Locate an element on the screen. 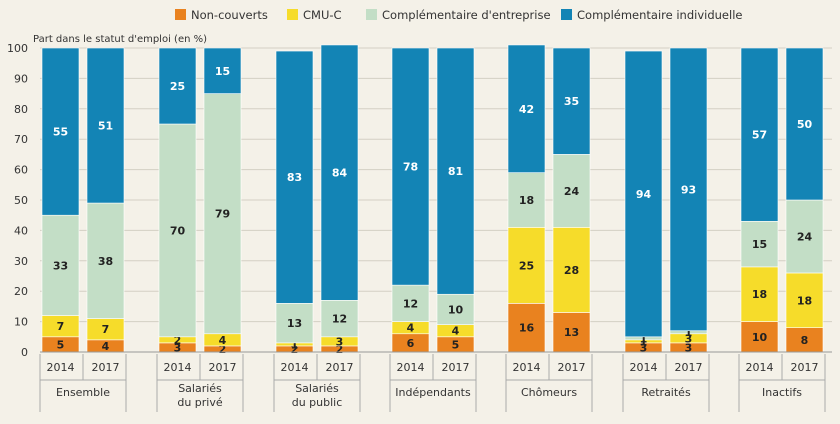 The width and height of the screenshot is (840, 424). data-label: 83 is located at coordinates (294, 177).